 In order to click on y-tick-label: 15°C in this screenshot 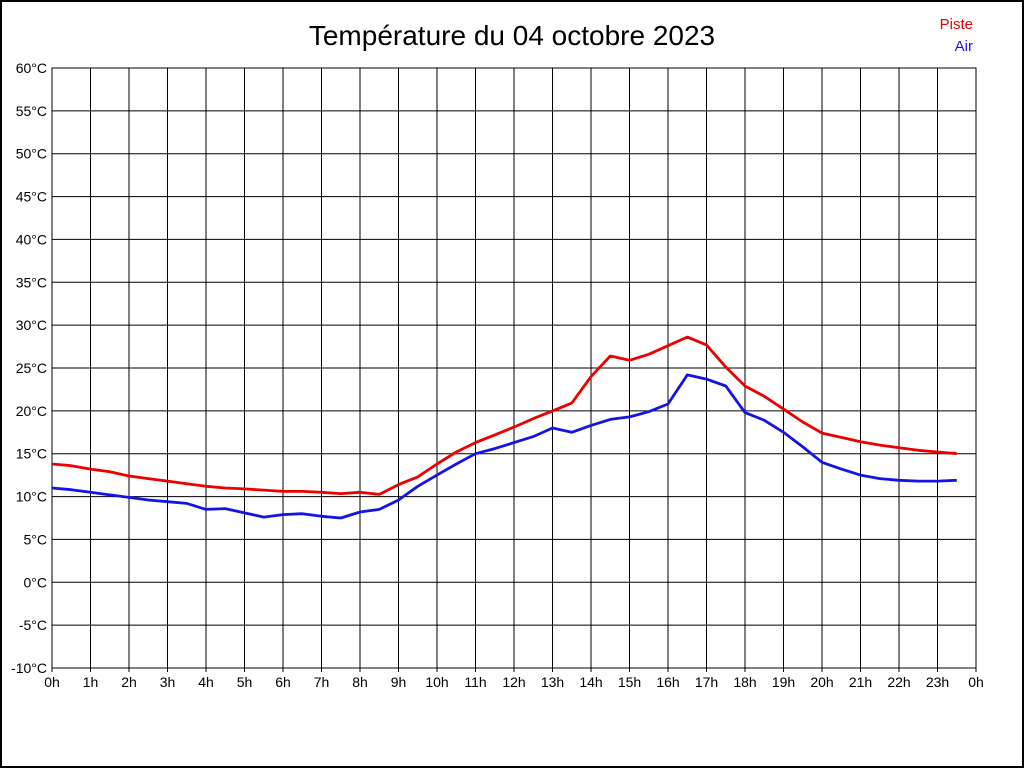, I will do `click(31, 454)`.